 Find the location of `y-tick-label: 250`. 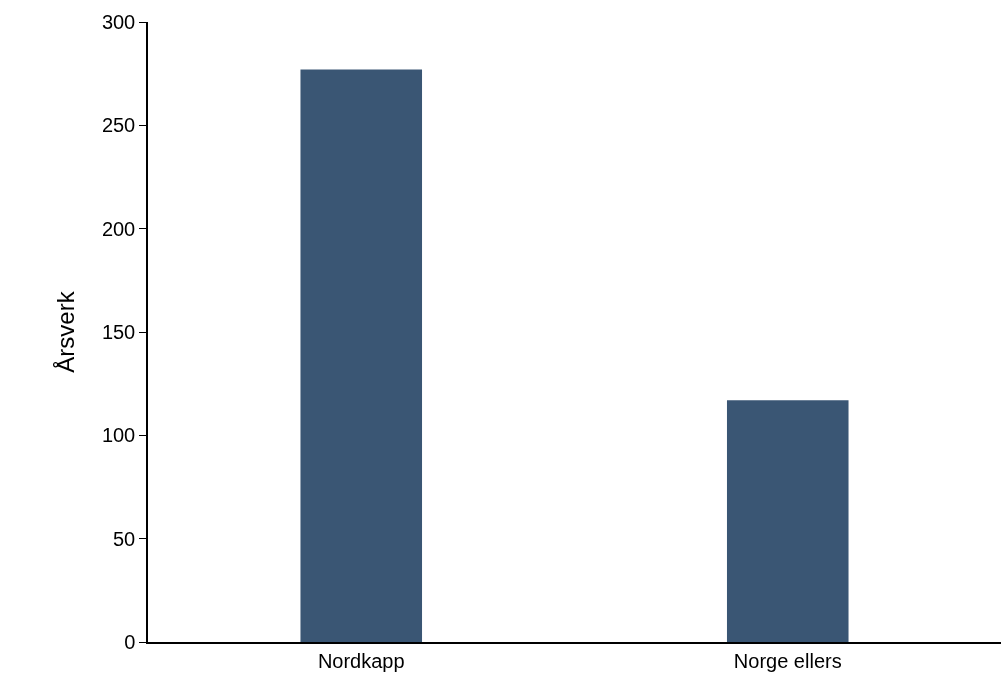

y-tick-label: 250 is located at coordinates (118, 125).